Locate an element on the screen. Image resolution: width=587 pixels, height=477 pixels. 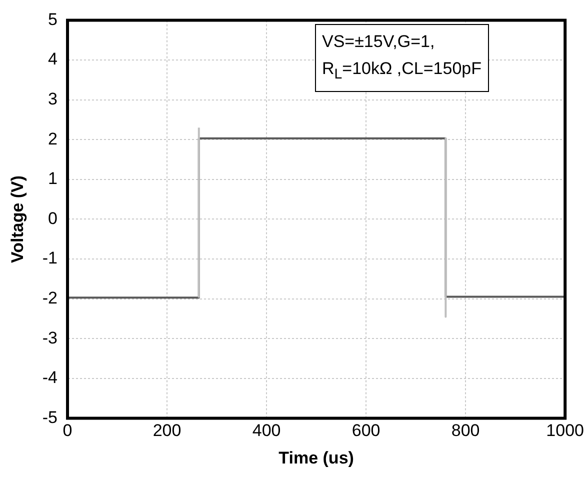
x-tick-label: 800 is located at coordinates (465, 430).